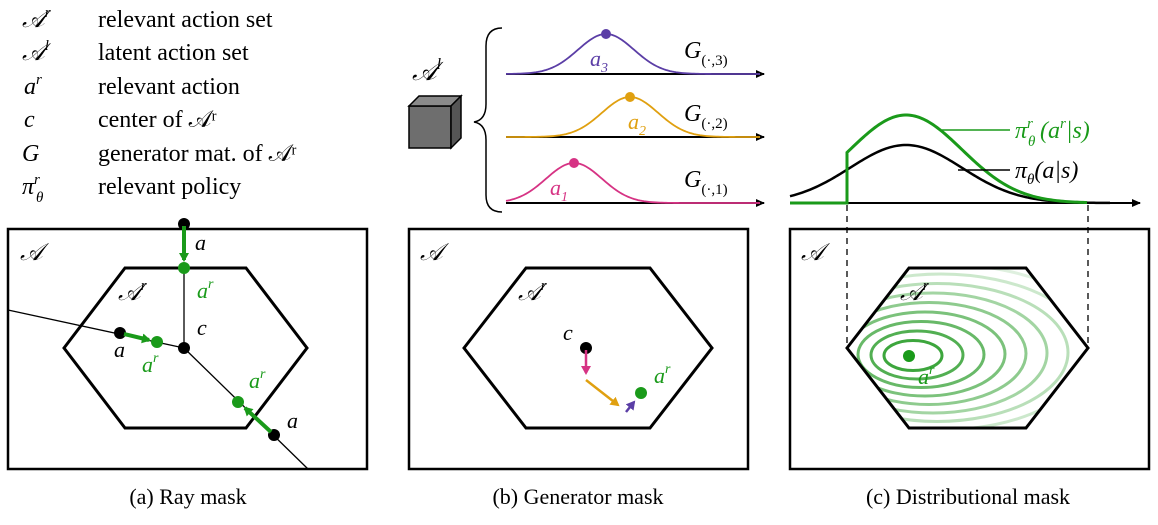 The width and height of the screenshot is (1158, 525). I want to click on legend-row-relevant-policy: πr θ relevant policy, so click(131, 189).